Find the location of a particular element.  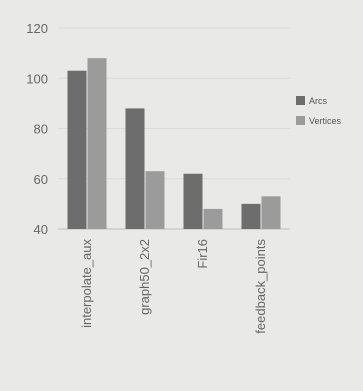

y-tick-label: 80 is located at coordinates (41, 129).